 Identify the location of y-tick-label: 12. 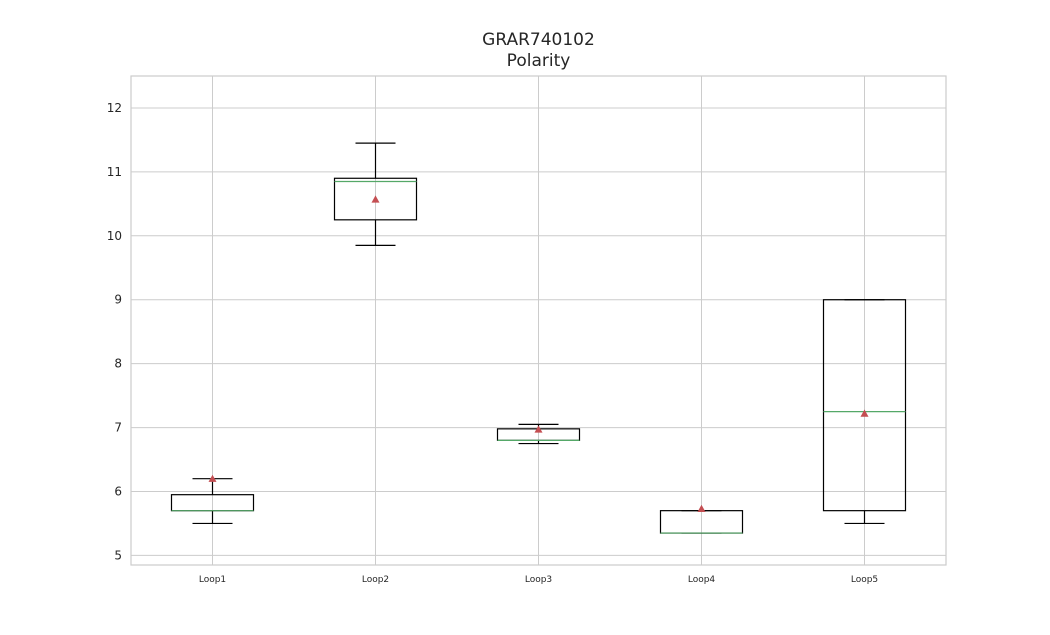
(114, 108).